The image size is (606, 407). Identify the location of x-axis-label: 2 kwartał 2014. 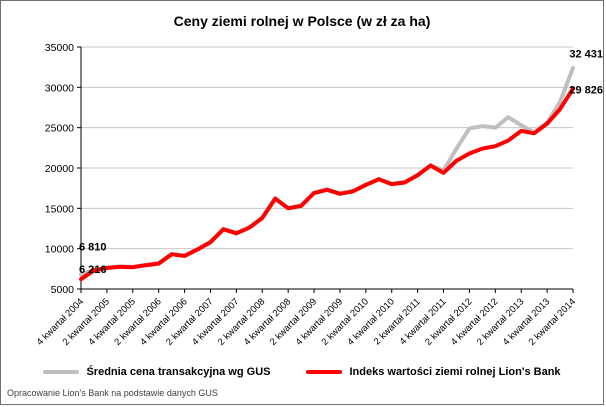
(552, 321).